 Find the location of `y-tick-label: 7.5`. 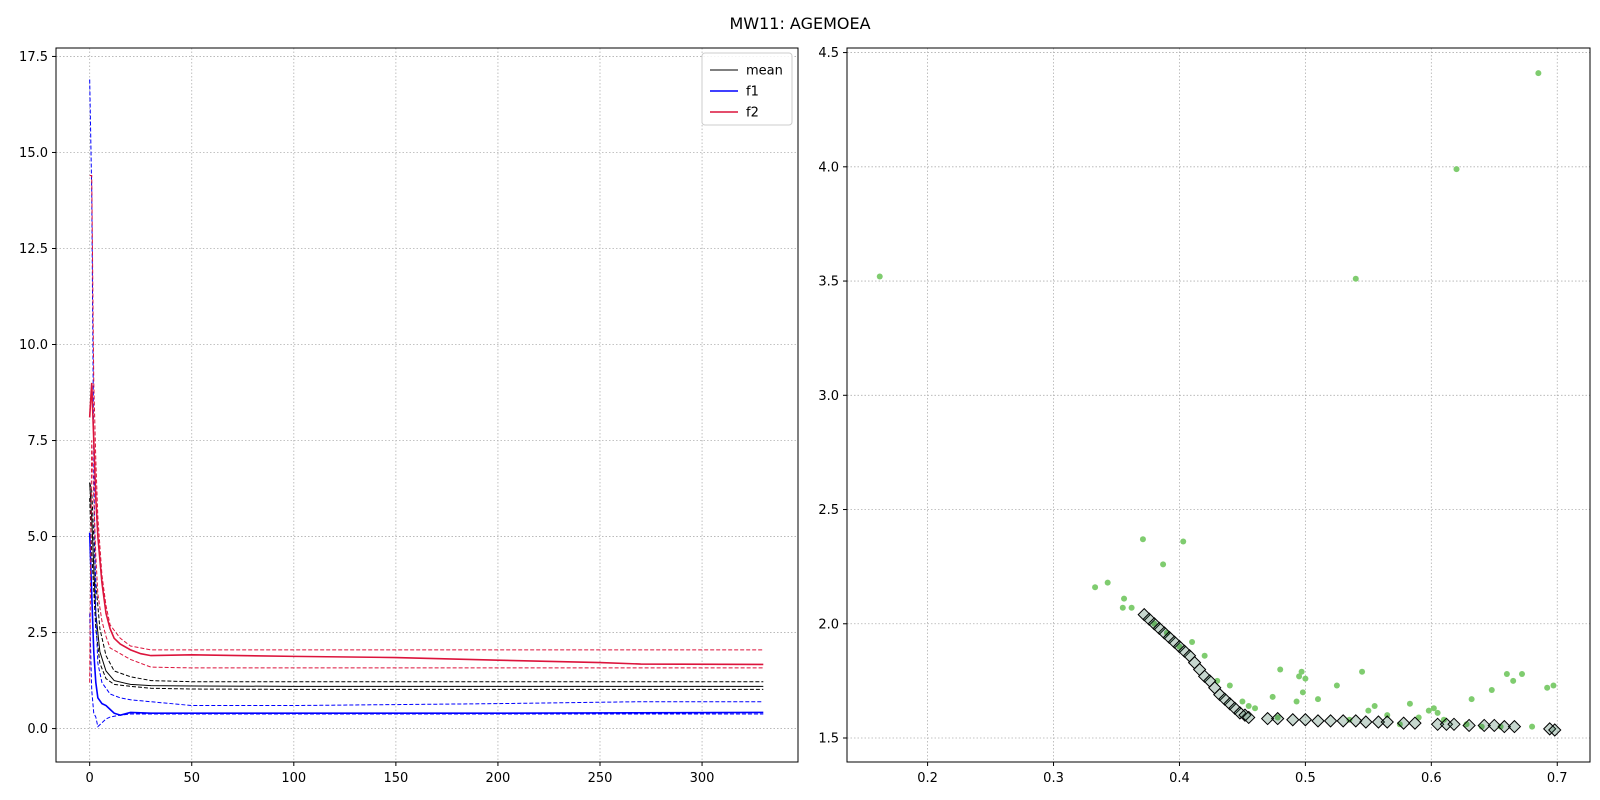

y-tick-label: 7.5 is located at coordinates (37, 441).